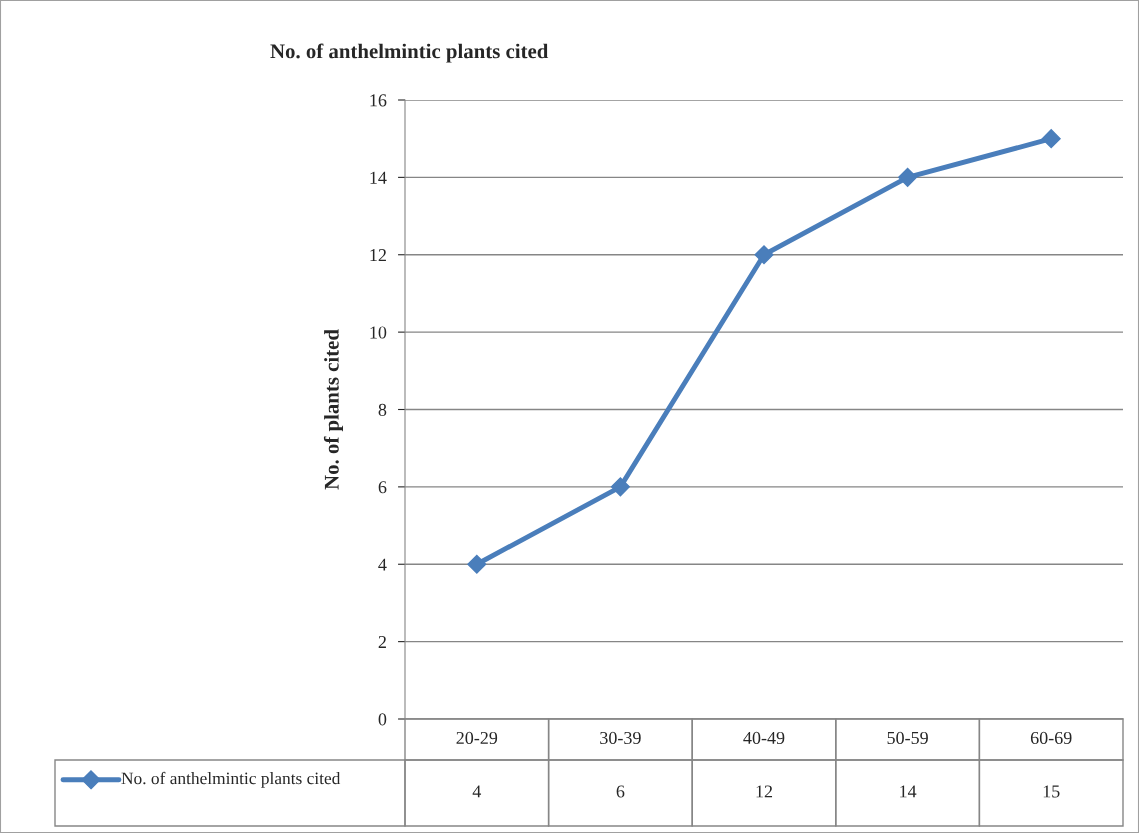 The height and width of the screenshot is (833, 1139). What do you see at coordinates (1051, 791) in the screenshot?
I see `data-label: 15` at bounding box center [1051, 791].